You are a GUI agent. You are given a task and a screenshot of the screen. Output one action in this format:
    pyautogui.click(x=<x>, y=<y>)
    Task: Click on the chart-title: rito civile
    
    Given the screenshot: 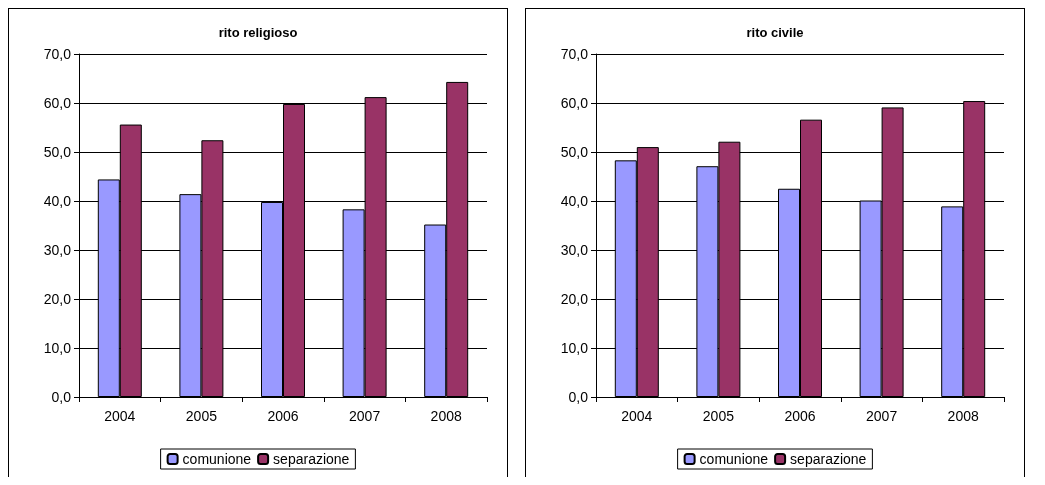 What is the action you would take?
    pyautogui.click(x=775, y=32)
    